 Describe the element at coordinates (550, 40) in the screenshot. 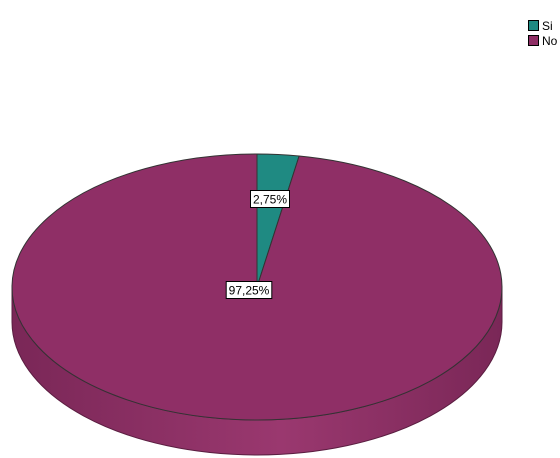

I see `legend-label-no: No` at that location.